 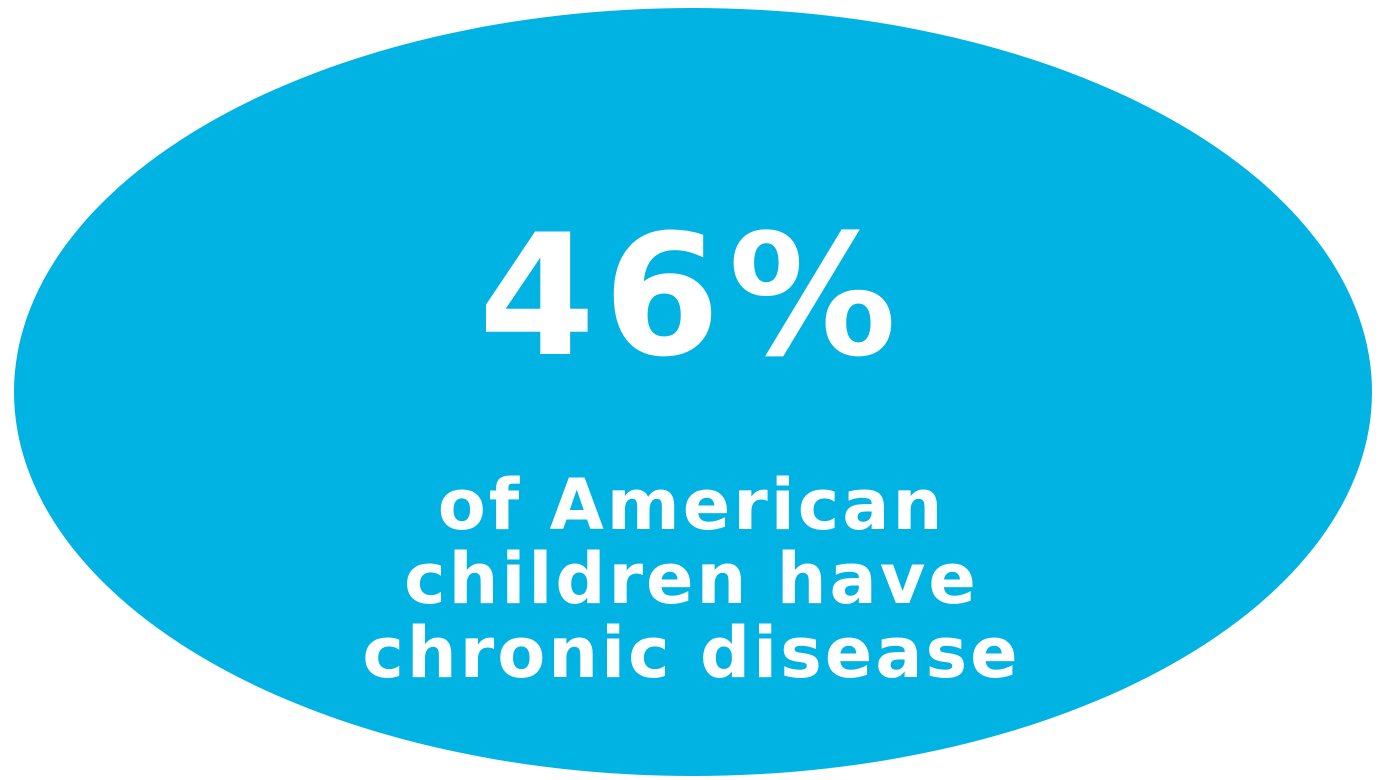 What do you see at coordinates (691, 505) in the screenshot?
I see `caption-line-1: of American` at bounding box center [691, 505].